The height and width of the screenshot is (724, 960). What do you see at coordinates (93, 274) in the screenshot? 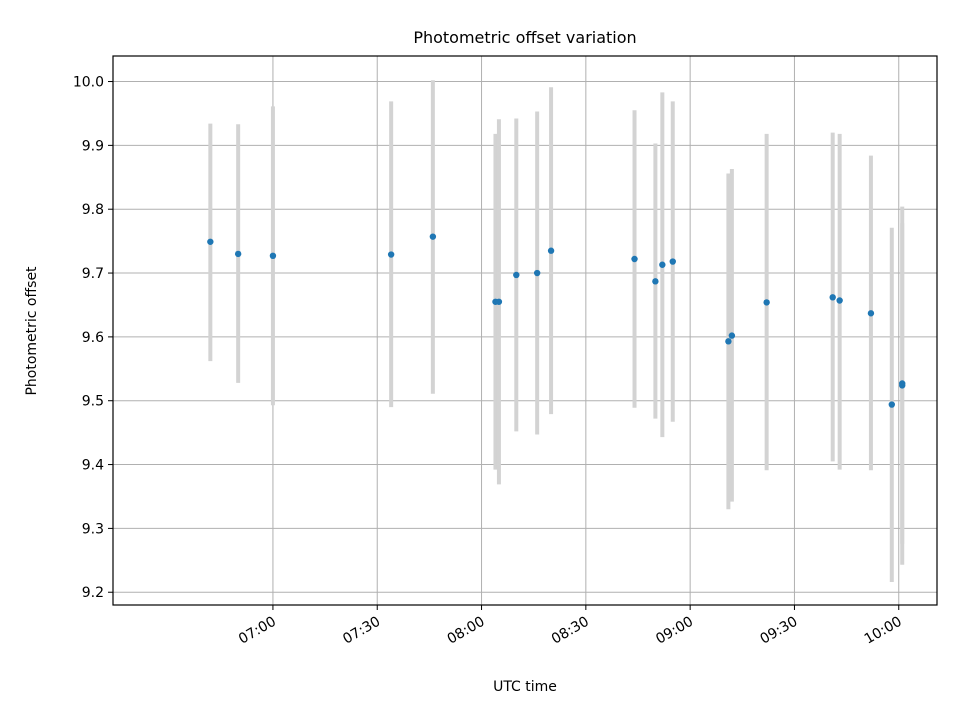
I see `y-tick-label: 9.7` at bounding box center [93, 274].